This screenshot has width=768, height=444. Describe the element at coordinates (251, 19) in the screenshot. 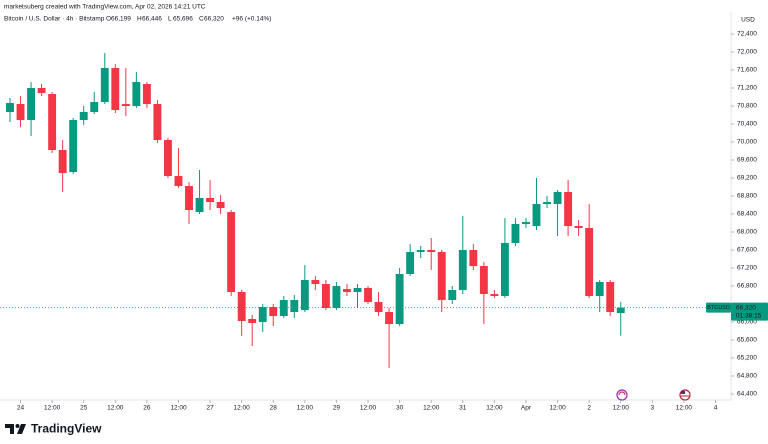

I see `ohlc-change: +96 (+0.14%)` at that location.